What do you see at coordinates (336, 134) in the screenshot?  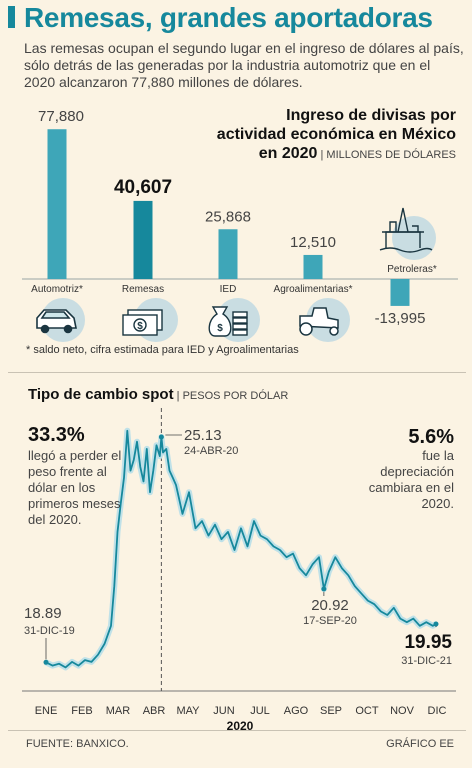 I see `chart1-title-line2: actividad económica en México` at bounding box center [336, 134].